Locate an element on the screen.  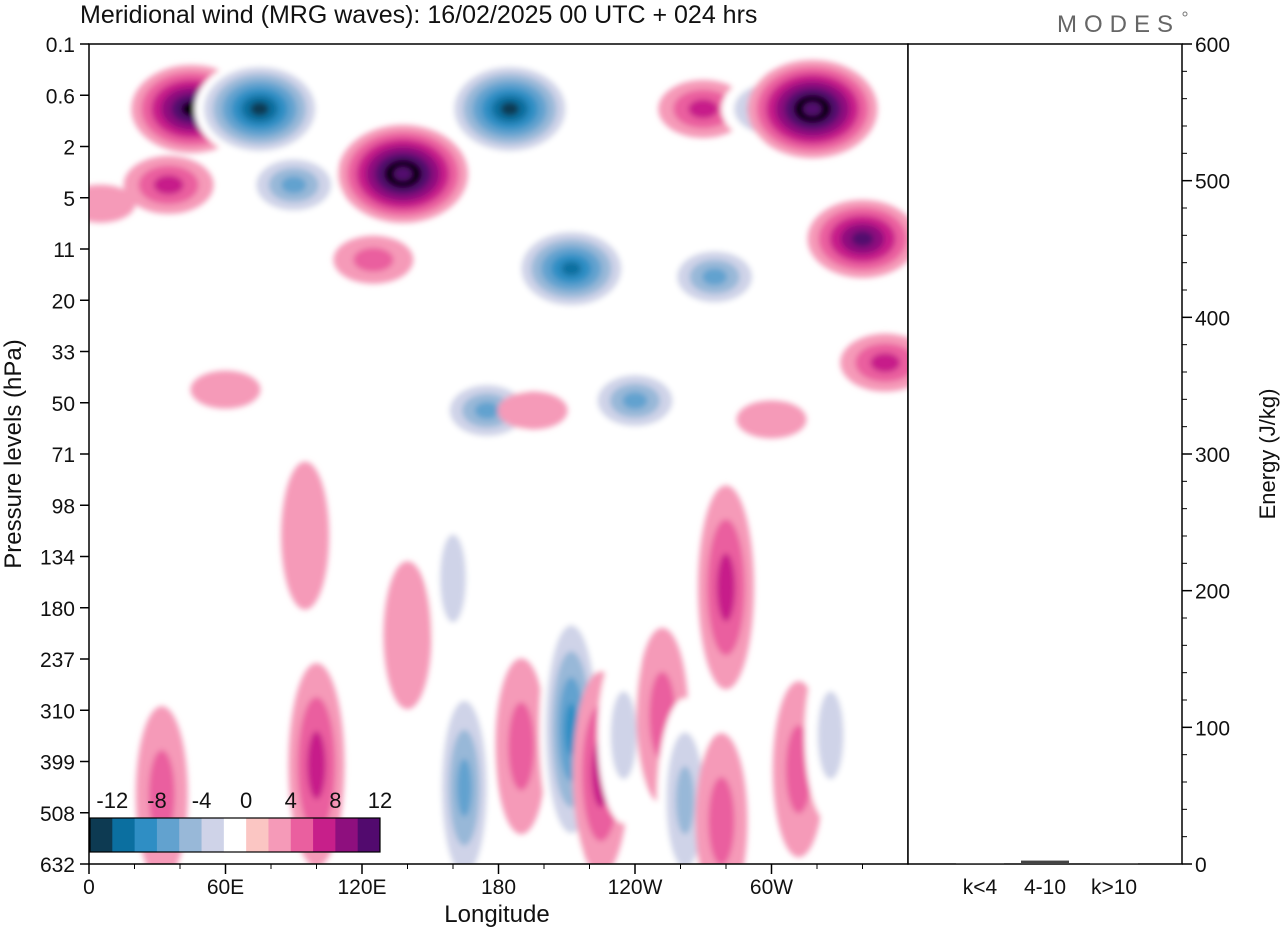
y-tick-label: 33 is located at coordinates (63, 353).